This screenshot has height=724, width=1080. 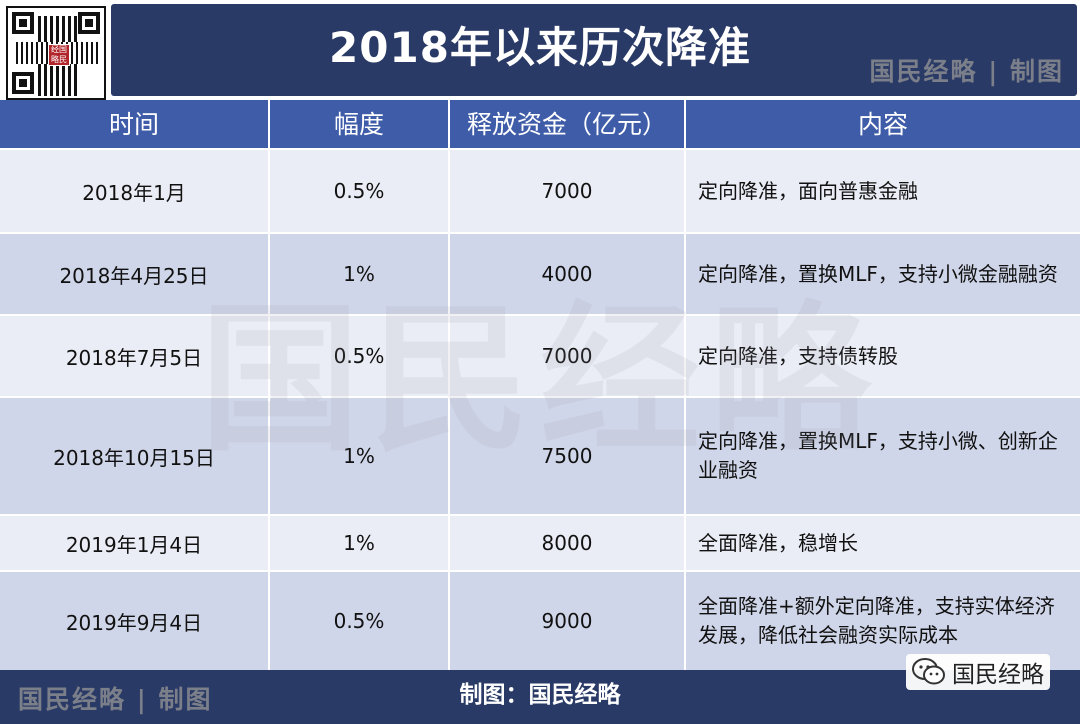 What do you see at coordinates (135, 621) in the screenshot?
I see `cell-date: 2019年9月4日` at bounding box center [135, 621].